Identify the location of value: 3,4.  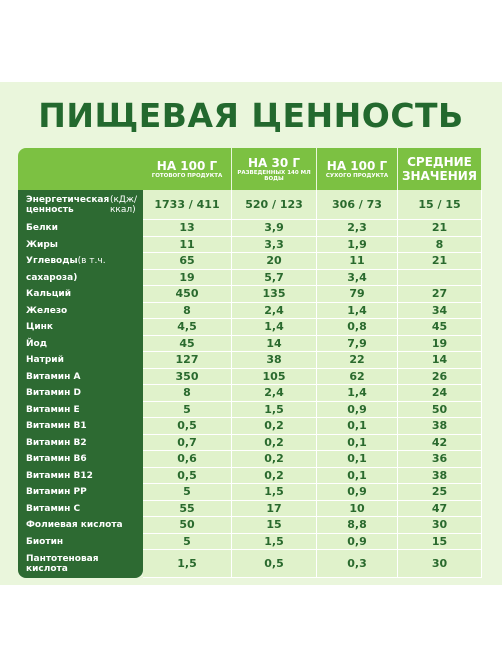
(357, 277).